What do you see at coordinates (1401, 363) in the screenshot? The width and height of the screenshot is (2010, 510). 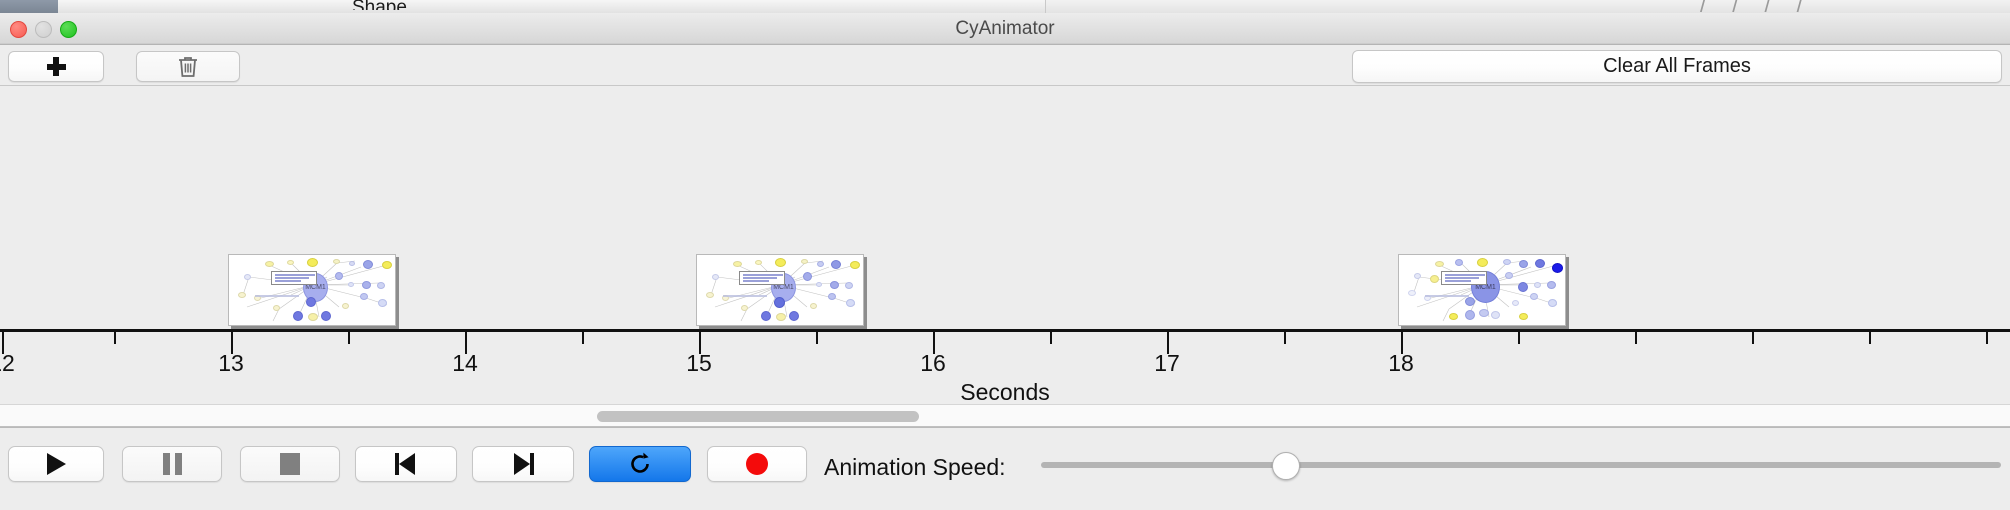 I see `axis-tick-label: 18` at bounding box center [1401, 363].